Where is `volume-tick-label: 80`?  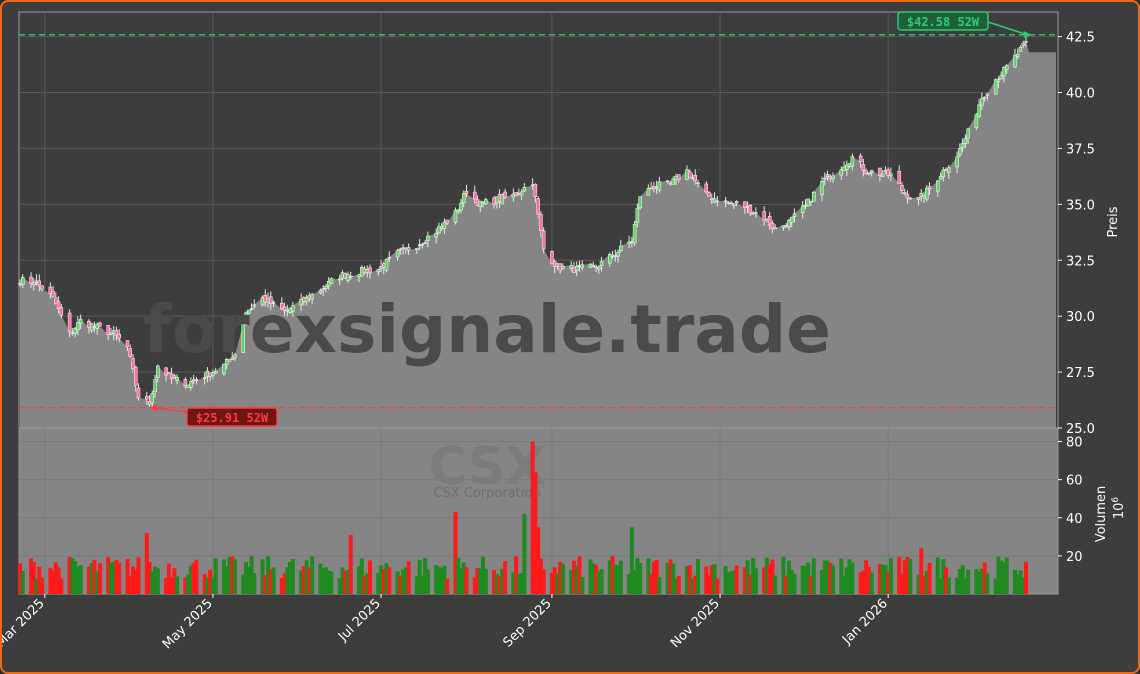 volume-tick-label: 80 is located at coordinates (1074, 443).